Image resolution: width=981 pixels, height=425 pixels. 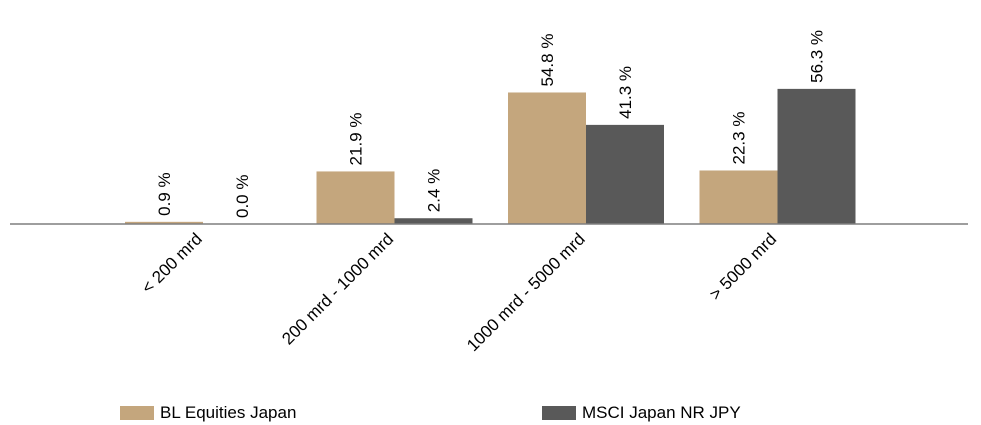 I want to click on data-label-msci-japan-nr-jpy-1: 2.4 %, so click(x=434, y=190).